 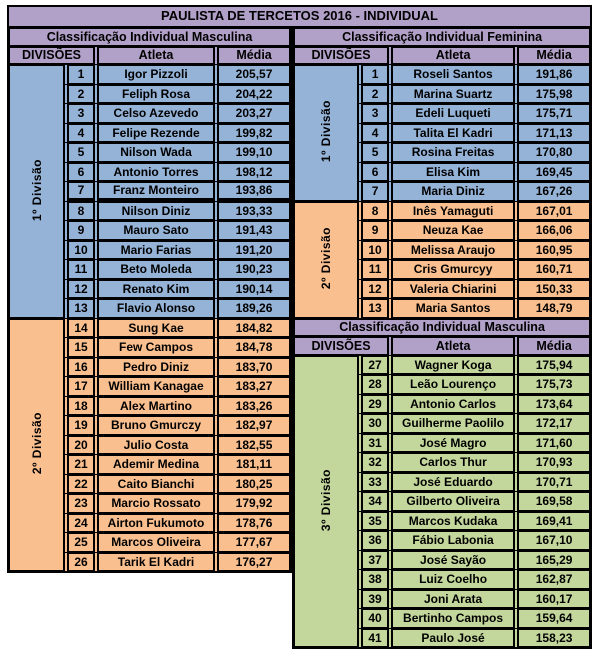 I want to click on average-cell: 159,64, so click(x=554, y=618).